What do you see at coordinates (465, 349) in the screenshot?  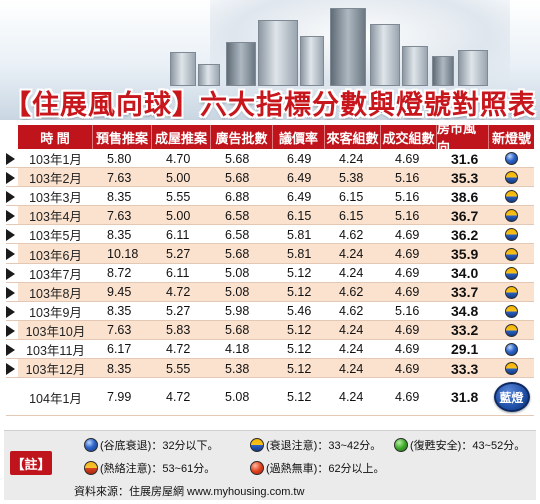 I see `cell-trend: 29.1` at bounding box center [465, 349].